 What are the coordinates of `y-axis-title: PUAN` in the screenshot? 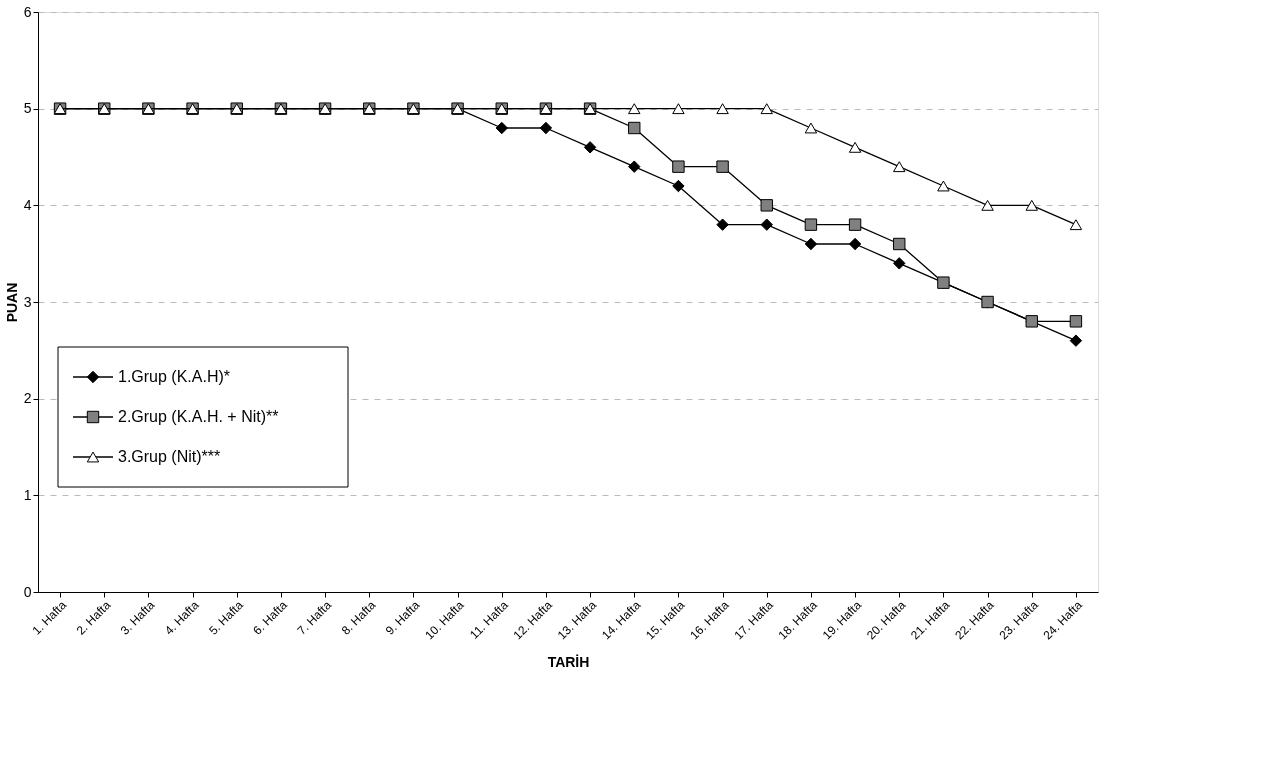 It's located at (11, 302).